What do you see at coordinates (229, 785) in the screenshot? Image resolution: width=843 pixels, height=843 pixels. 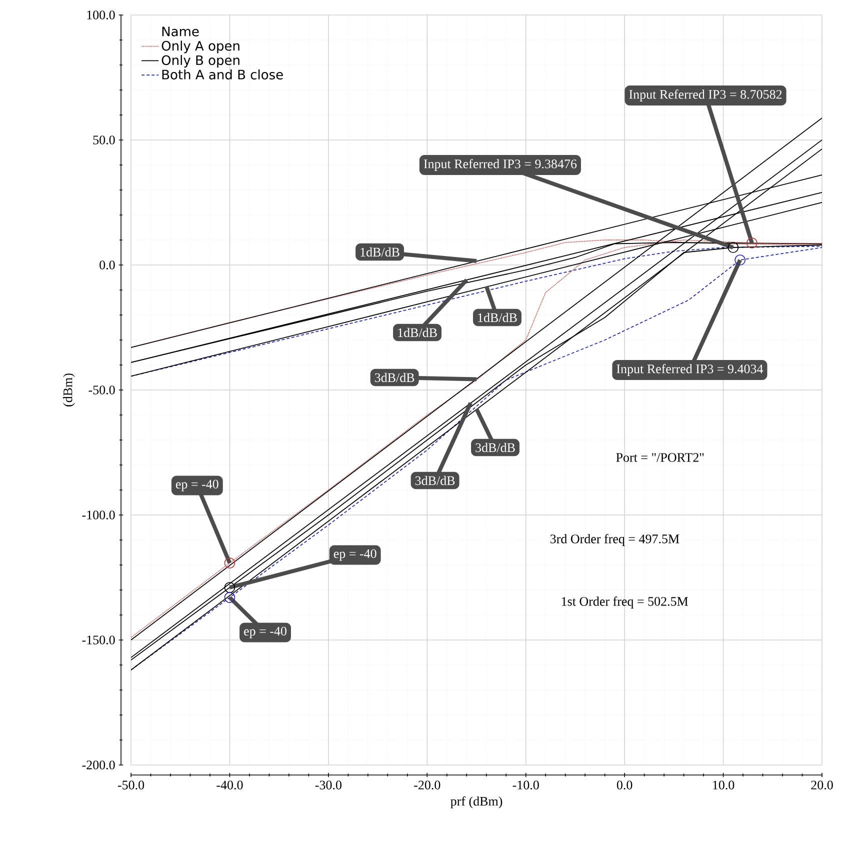 I see `x-tick-label: -40.0` at bounding box center [229, 785].